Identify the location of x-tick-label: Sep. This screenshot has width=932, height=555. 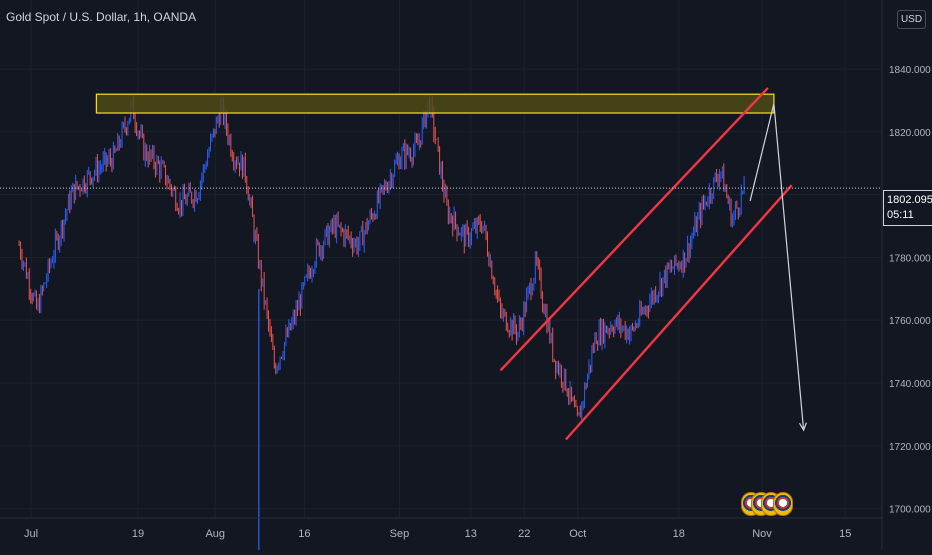
(400, 534).